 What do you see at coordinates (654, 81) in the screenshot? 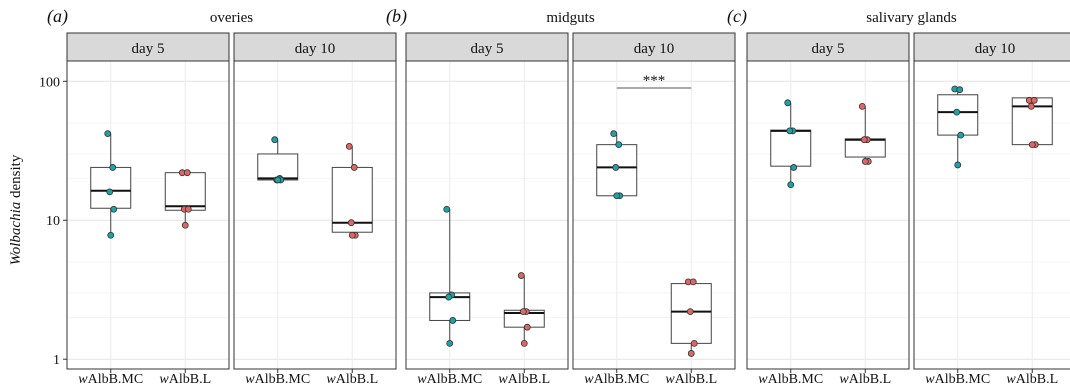
I see `significance-label: ***` at bounding box center [654, 81].